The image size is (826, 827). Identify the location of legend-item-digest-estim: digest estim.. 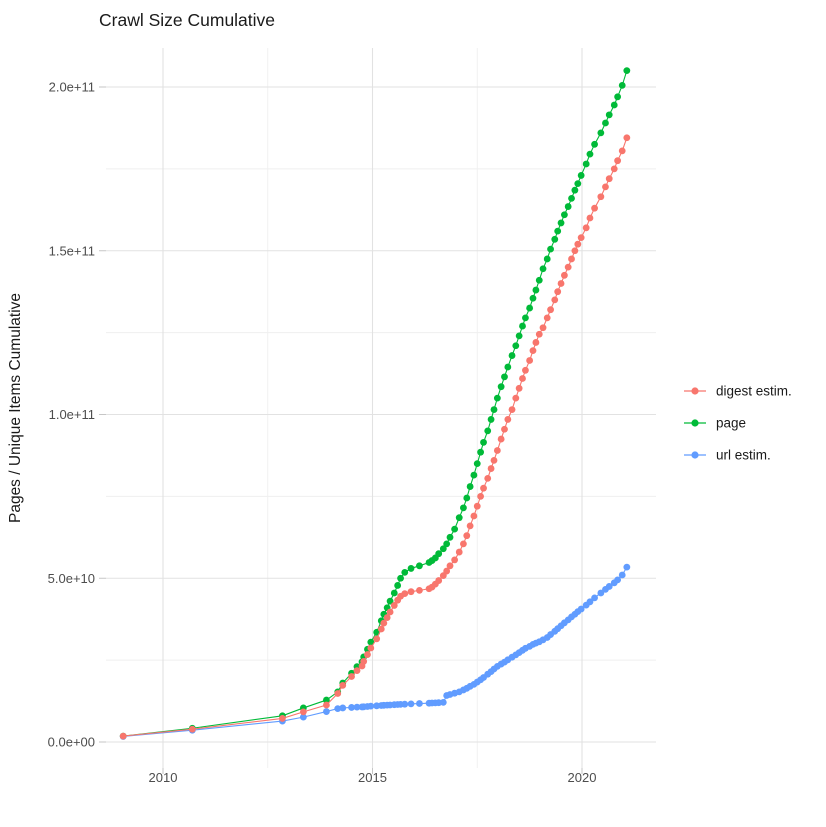
(738, 391).